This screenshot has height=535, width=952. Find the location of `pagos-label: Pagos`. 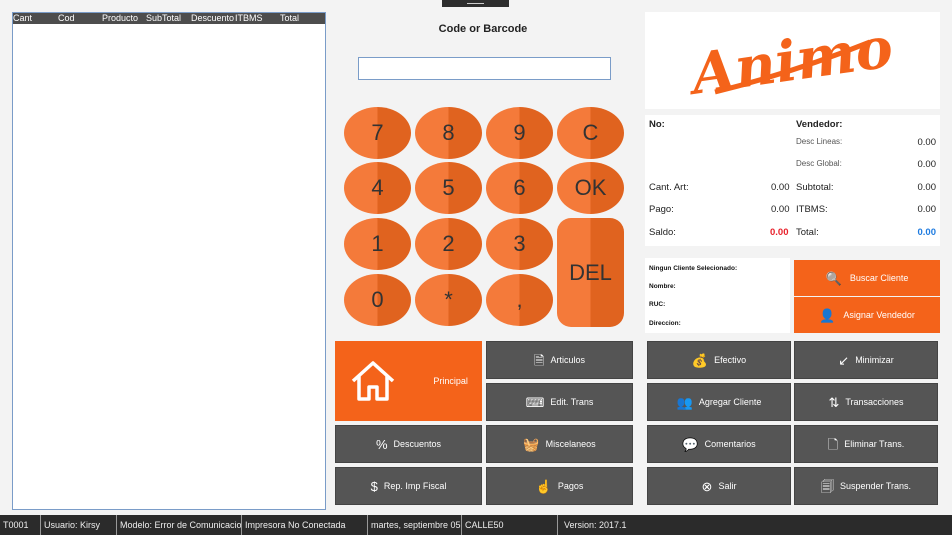

pagos-label: Pagos is located at coordinates (570, 486).